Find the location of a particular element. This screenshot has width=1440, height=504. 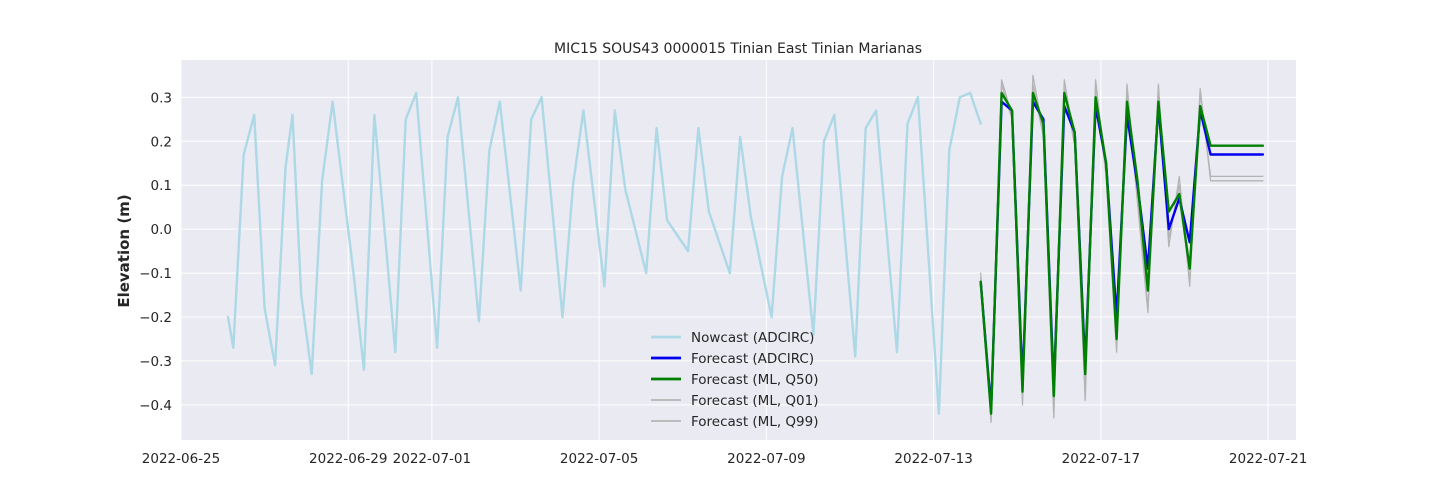

x-tick-label: 2022-07-13 is located at coordinates (933, 459).